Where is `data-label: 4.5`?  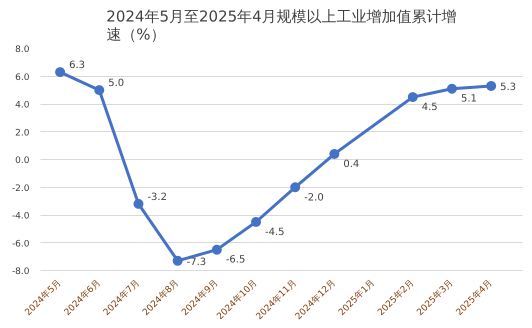 data-label: 4.5 is located at coordinates (430, 108).